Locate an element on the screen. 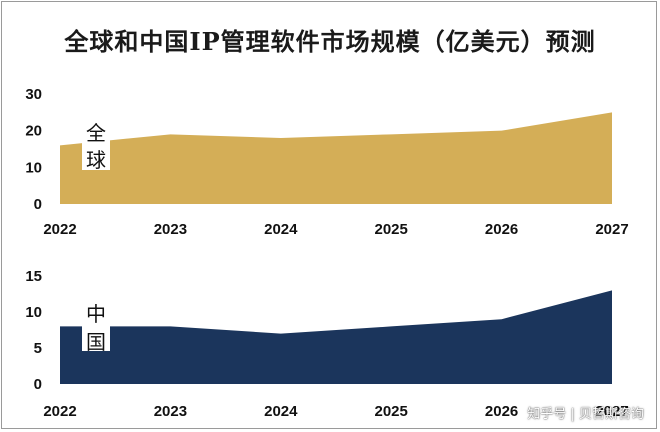  x-tick-label-1-1: 2023 is located at coordinates (170, 411).